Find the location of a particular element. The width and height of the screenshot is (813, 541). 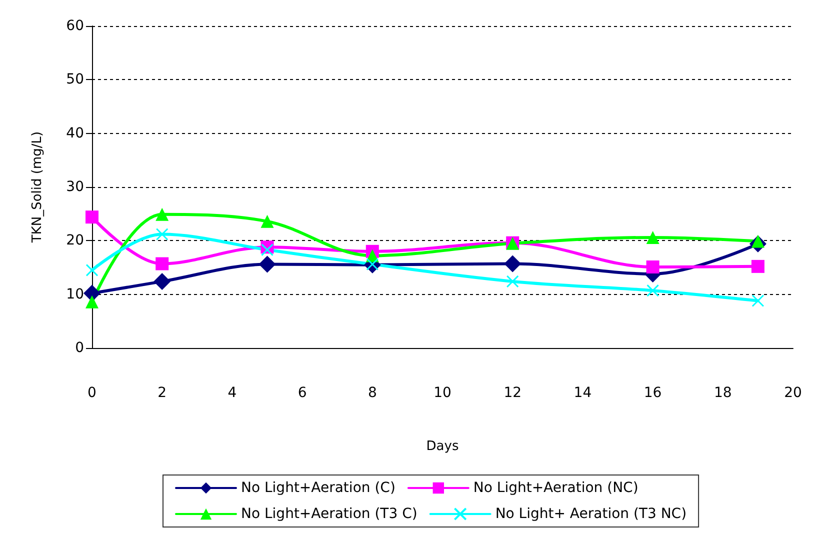

legend-label: No Light+Aeration (NC) is located at coordinates (555, 488).